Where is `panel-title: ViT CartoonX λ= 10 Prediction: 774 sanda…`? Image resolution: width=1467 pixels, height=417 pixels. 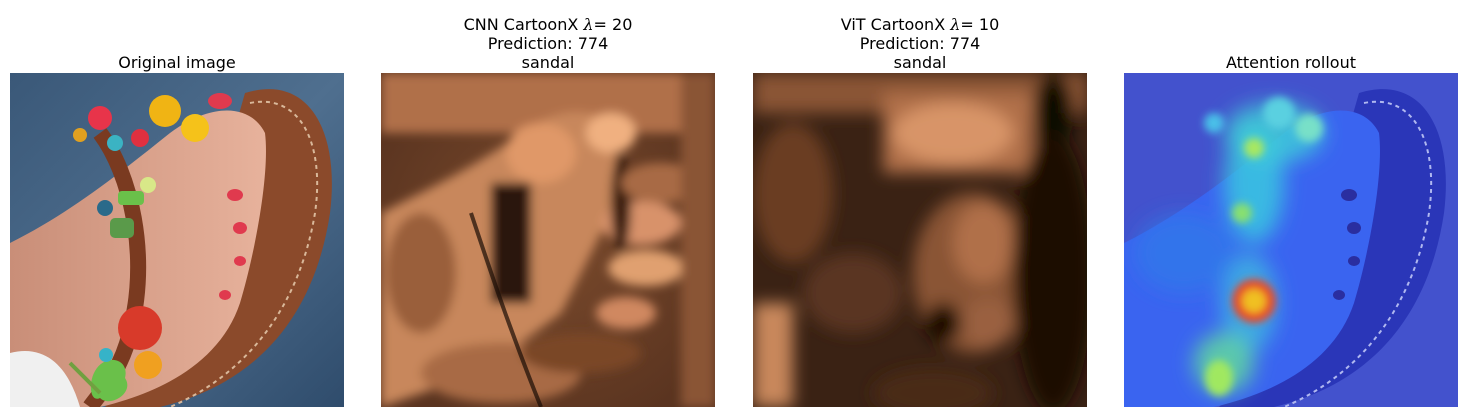
panel-title: ViT CartoonX λ= 10 Prediction: 774 sanda… is located at coordinates (920, 43).